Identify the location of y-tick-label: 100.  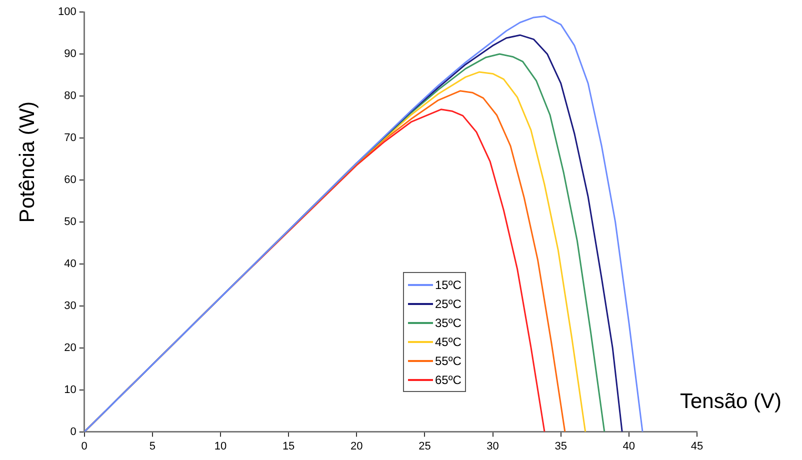
(67, 12).